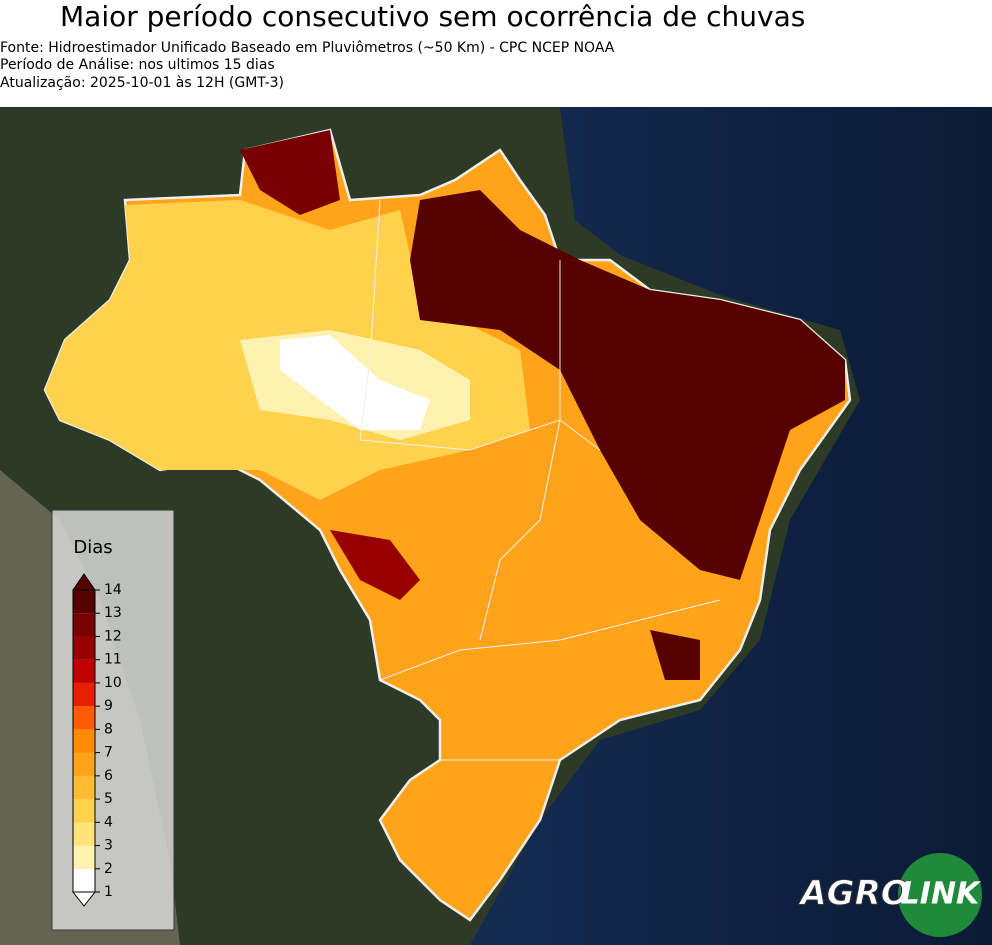  What do you see at coordinates (113, 590) in the screenshot?
I see `colorbar-tick-label: 14` at bounding box center [113, 590].